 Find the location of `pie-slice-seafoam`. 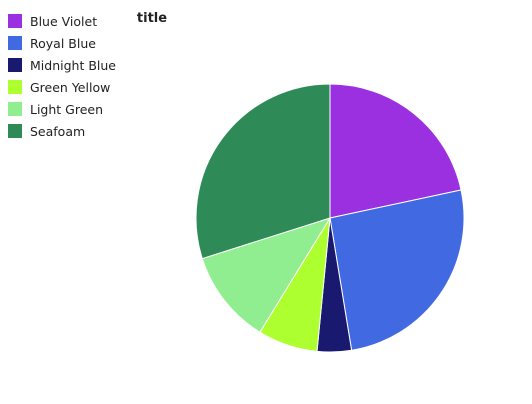

pie-slice-seafoam is located at coordinates (263, 171).